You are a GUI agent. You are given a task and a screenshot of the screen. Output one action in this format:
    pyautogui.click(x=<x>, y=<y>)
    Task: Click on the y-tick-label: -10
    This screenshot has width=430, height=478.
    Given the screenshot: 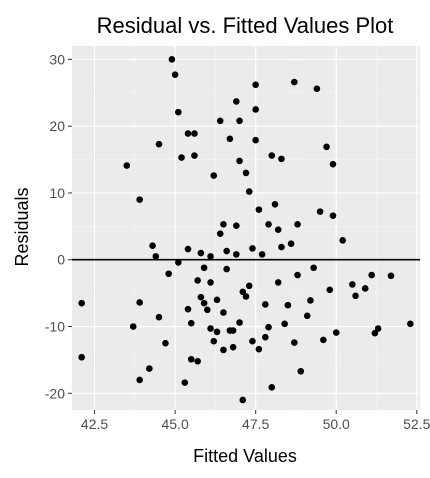 What is the action you would take?
    pyautogui.click(x=55, y=327)
    